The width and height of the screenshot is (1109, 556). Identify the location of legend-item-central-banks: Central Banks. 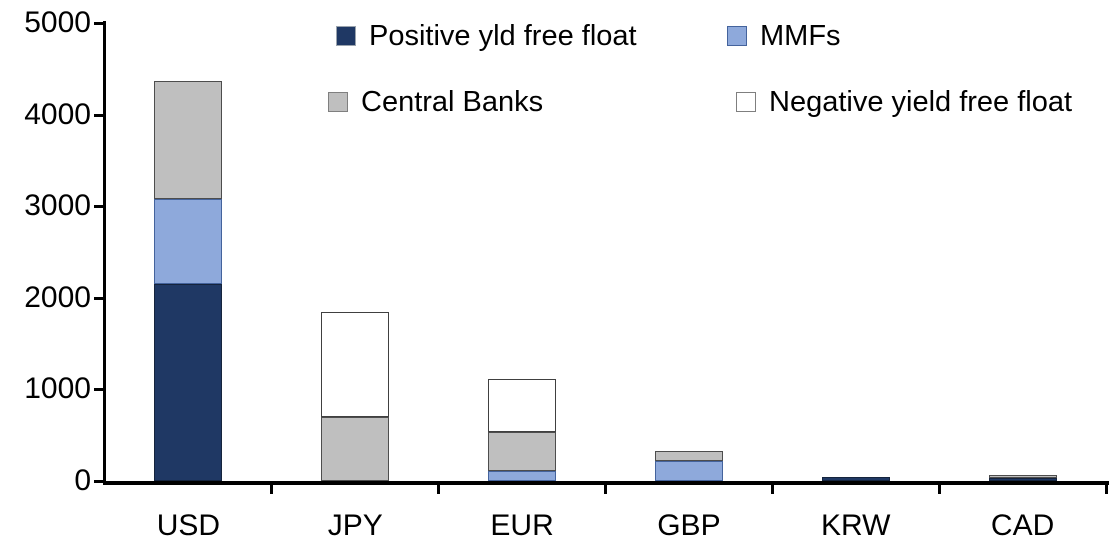
(435, 101).